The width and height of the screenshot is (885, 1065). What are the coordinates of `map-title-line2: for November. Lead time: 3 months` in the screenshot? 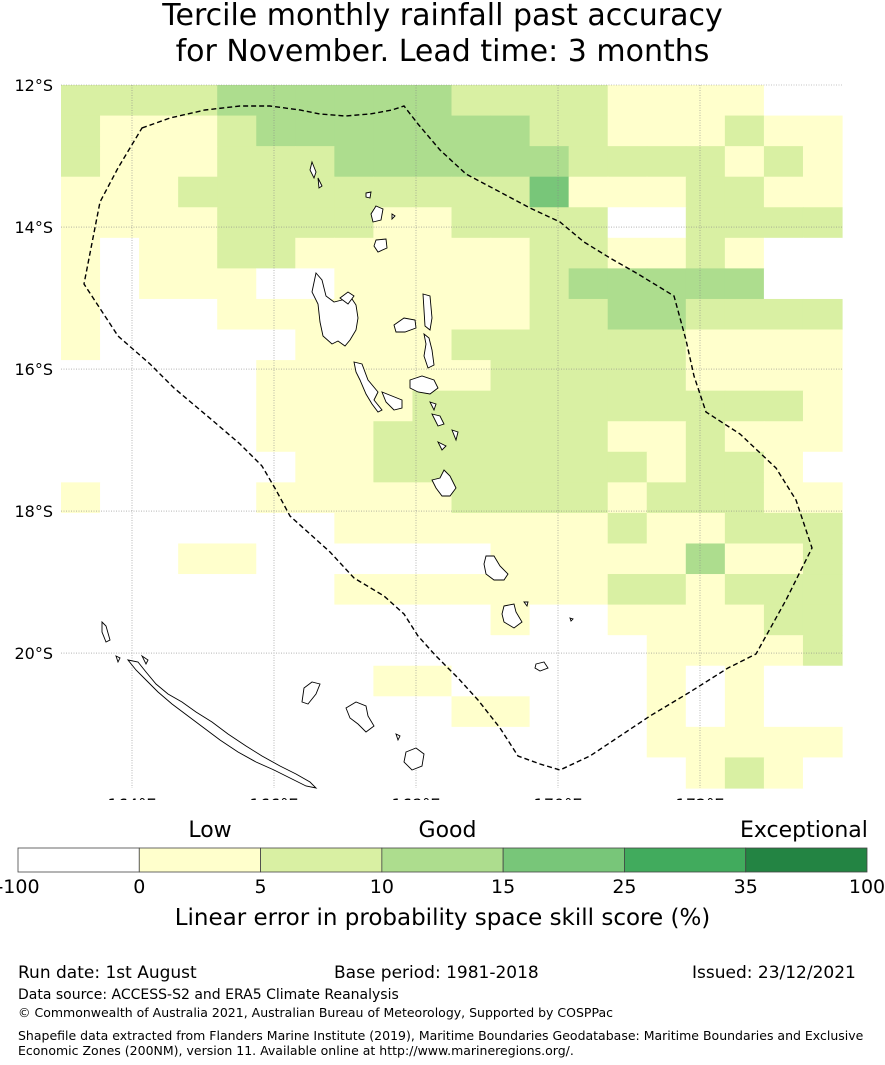 It's located at (442, 51).